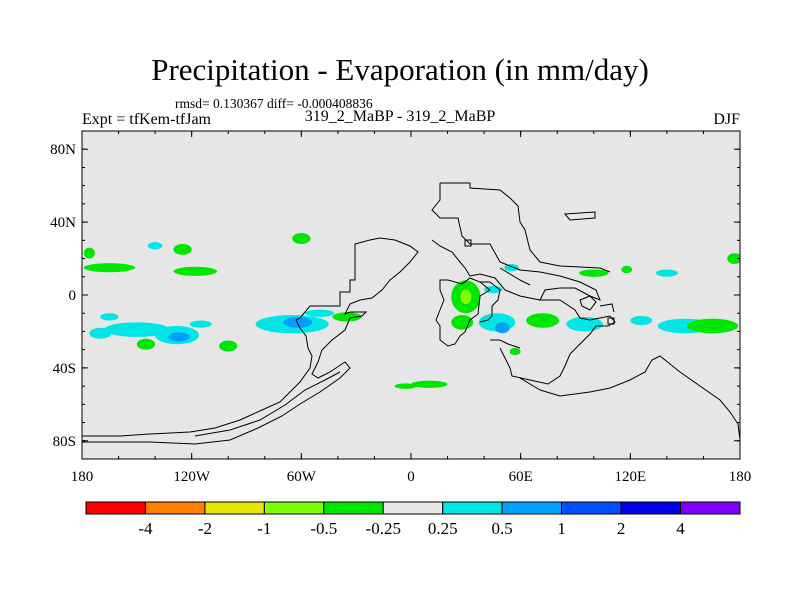 This screenshot has height=600, width=800. I want to click on x-tick-label: 120E, so click(630, 477).